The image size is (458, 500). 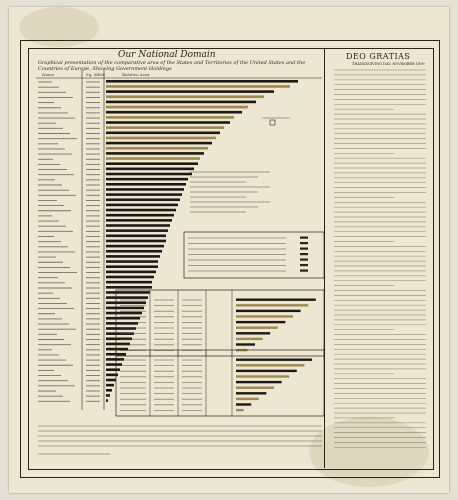 I want to click on summary-box, so click(x=254, y=255).